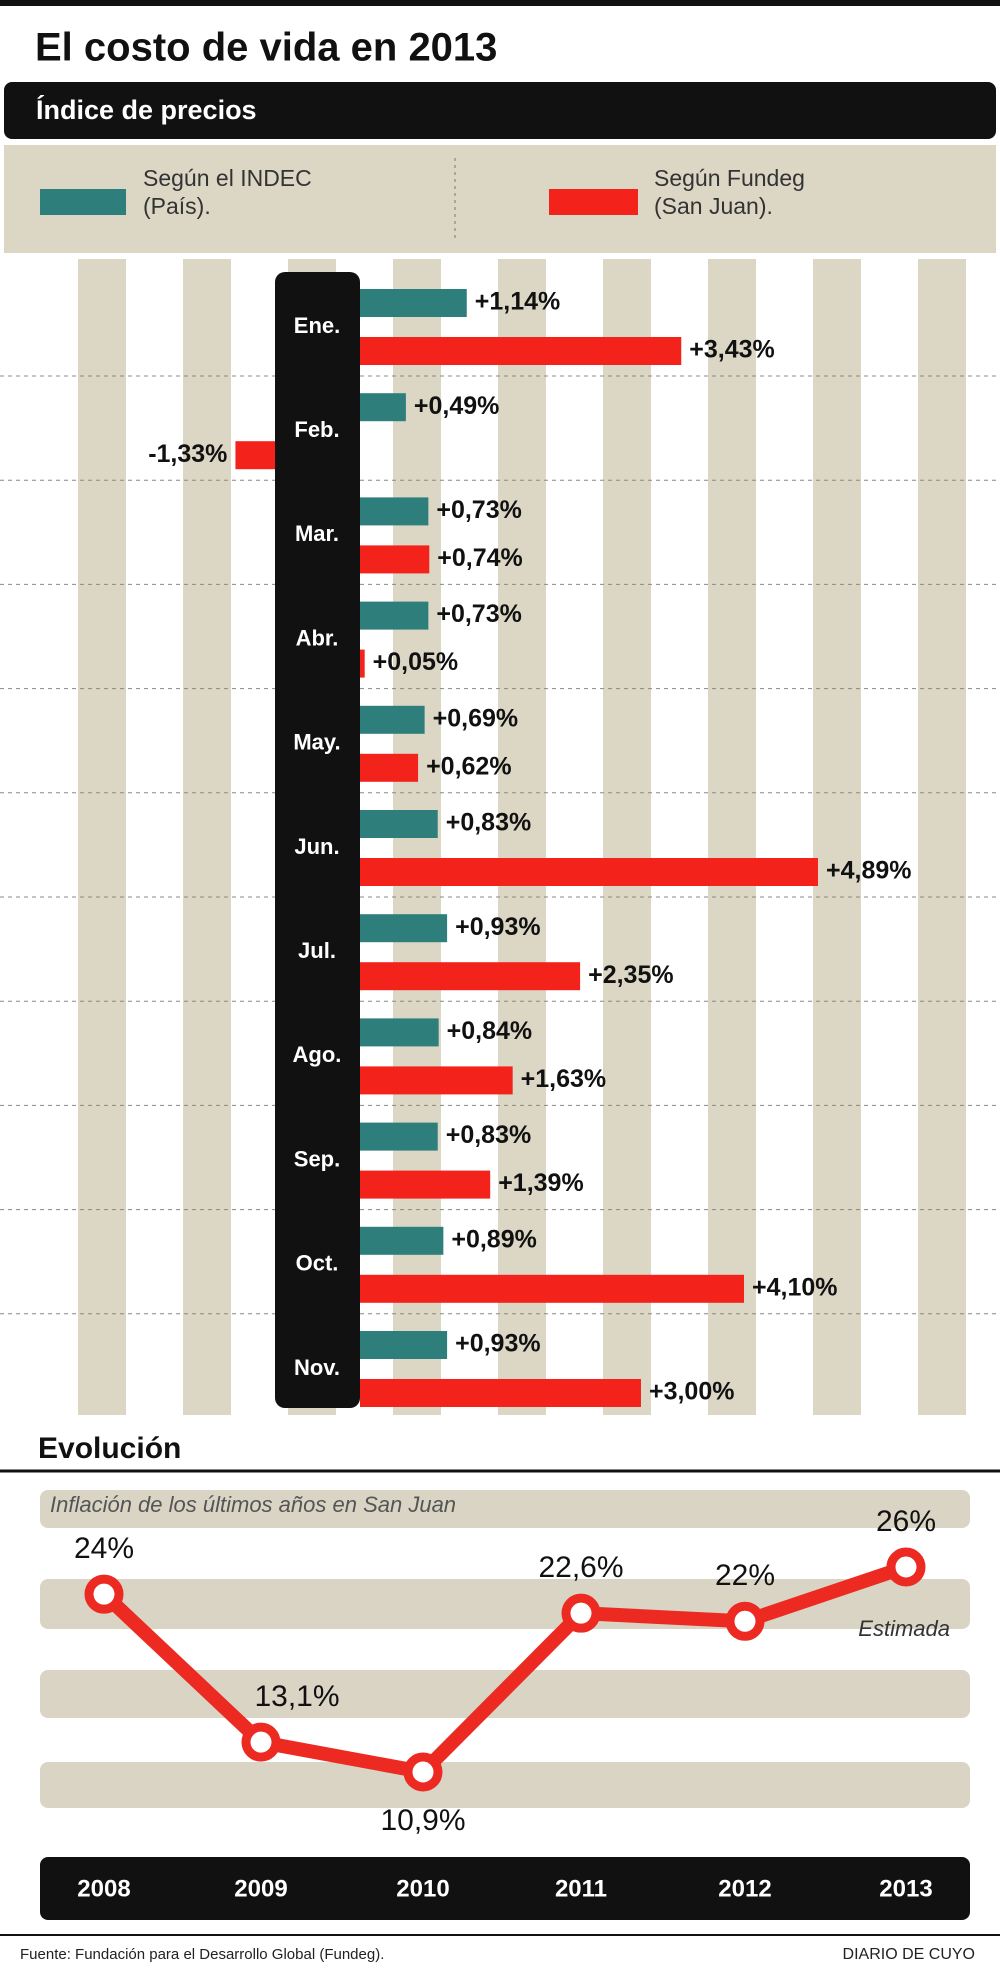 This screenshot has height=1980, width=1000. What do you see at coordinates (581, 1888) in the screenshot?
I see `x-tick-label: 2011` at bounding box center [581, 1888].